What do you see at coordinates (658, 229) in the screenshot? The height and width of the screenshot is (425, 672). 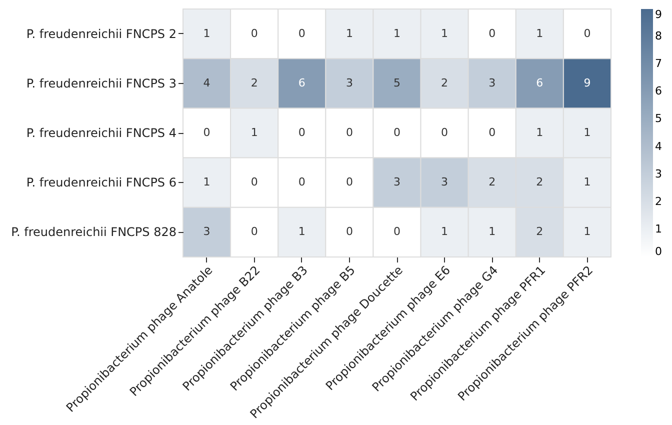 I see `color-bar-label: 1` at bounding box center [658, 229].